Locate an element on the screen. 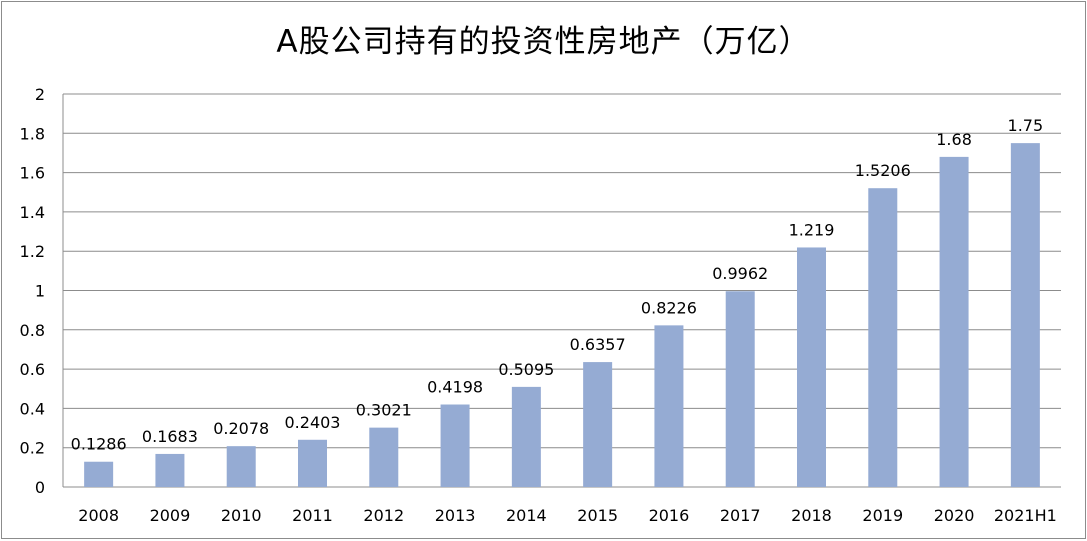 Image resolution: width=1087 pixels, height=541 pixels. x-tick-label: 2020 is located at coordinates (954, 515).